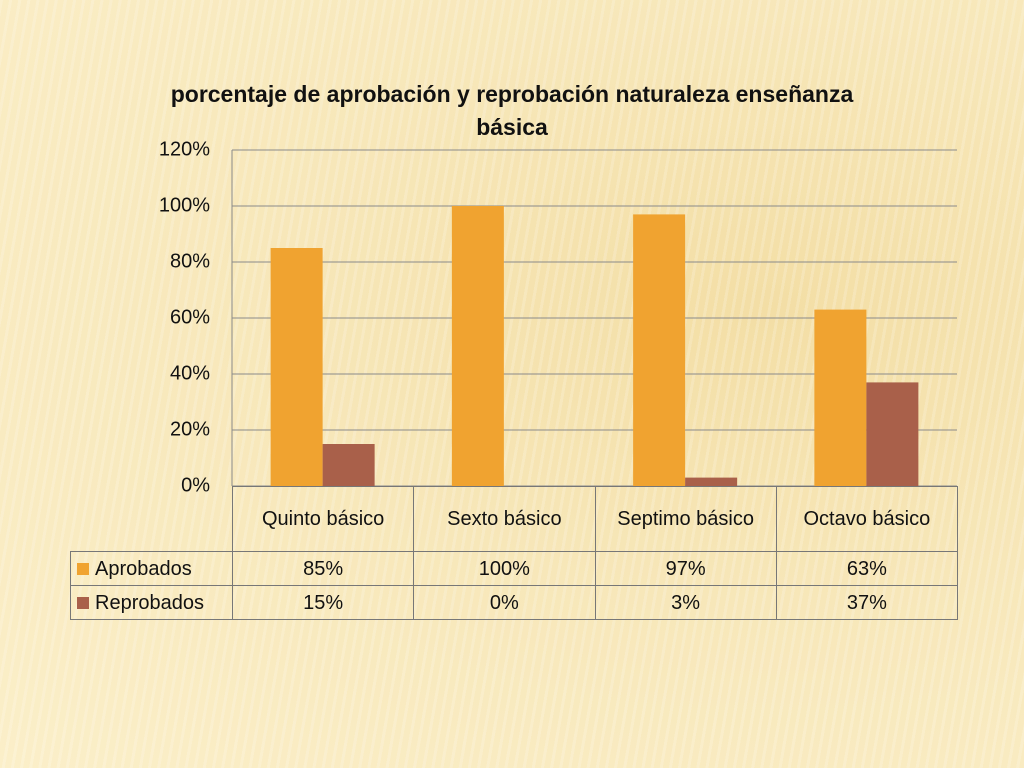 Image resolution: width=1024 pixels, height=768 pixels. Describe the element at coordinates (866, 568) in the screenshot. I see `value-cell: 63%` at that location.